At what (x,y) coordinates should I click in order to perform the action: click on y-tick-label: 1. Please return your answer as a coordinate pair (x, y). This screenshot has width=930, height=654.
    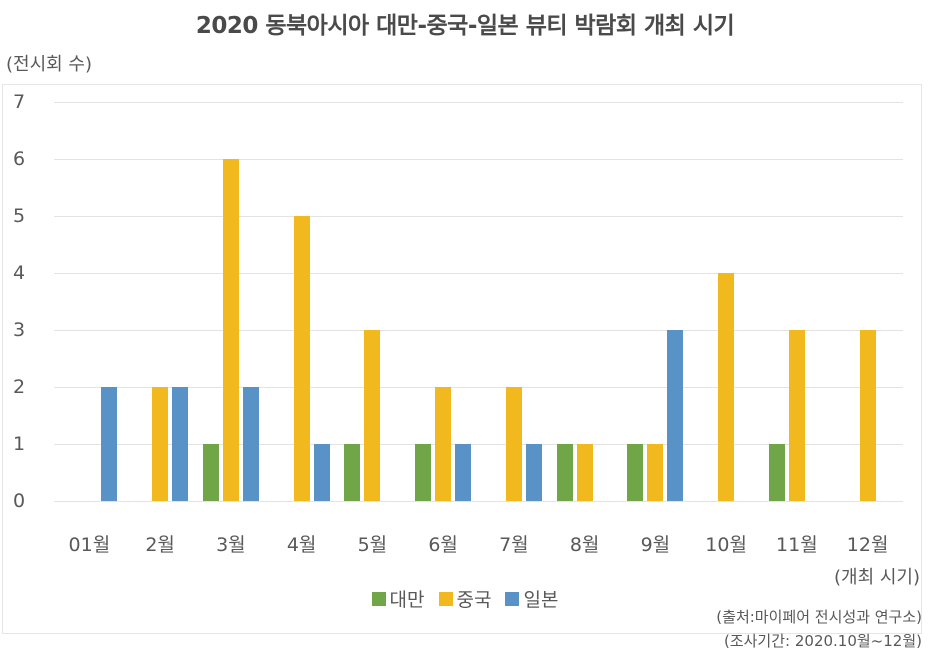
    Looking at the image, I should click on (19, 444).